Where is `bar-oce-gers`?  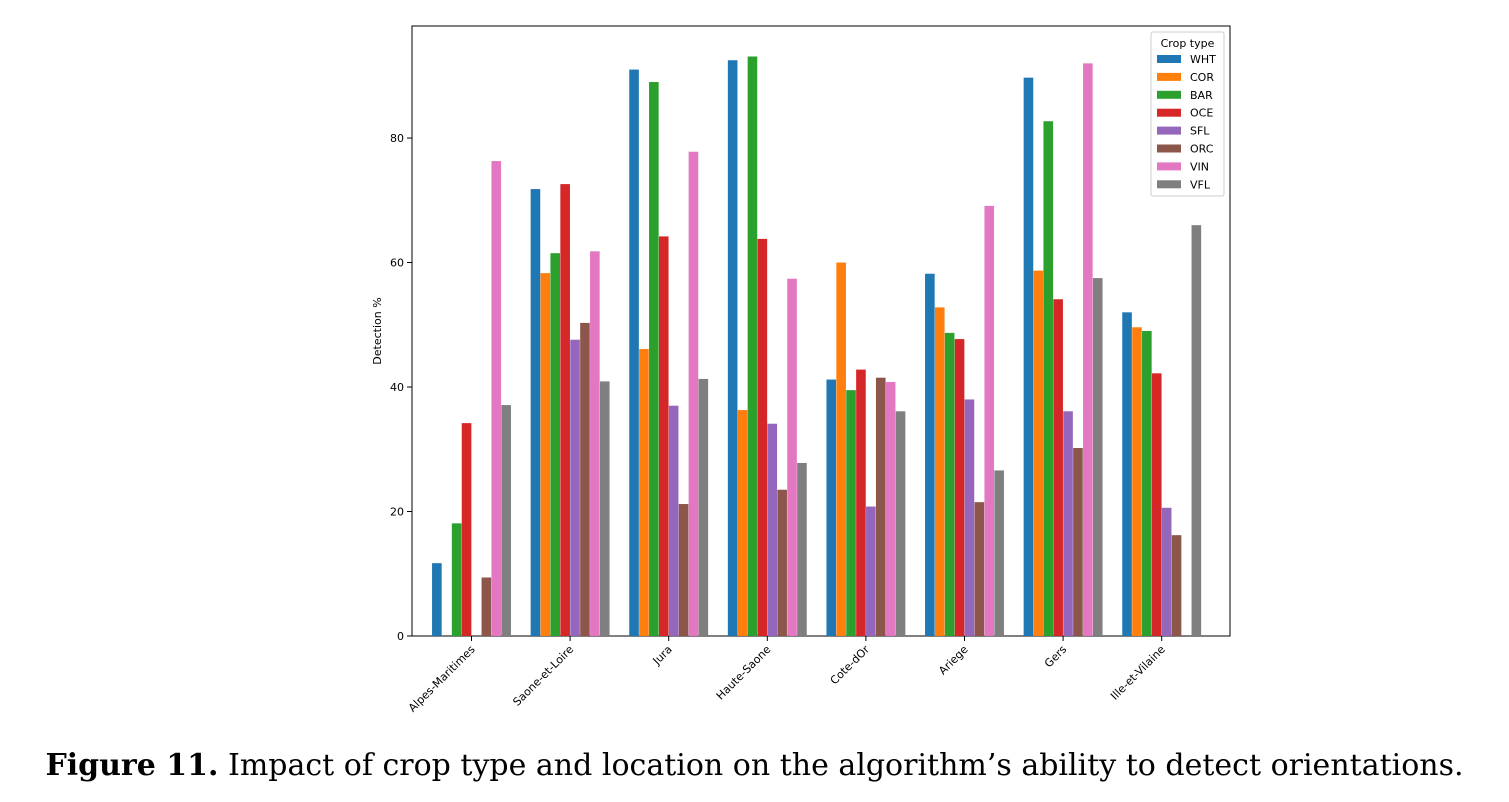
bar-oce-gers is located at coordinates (1058, 467).